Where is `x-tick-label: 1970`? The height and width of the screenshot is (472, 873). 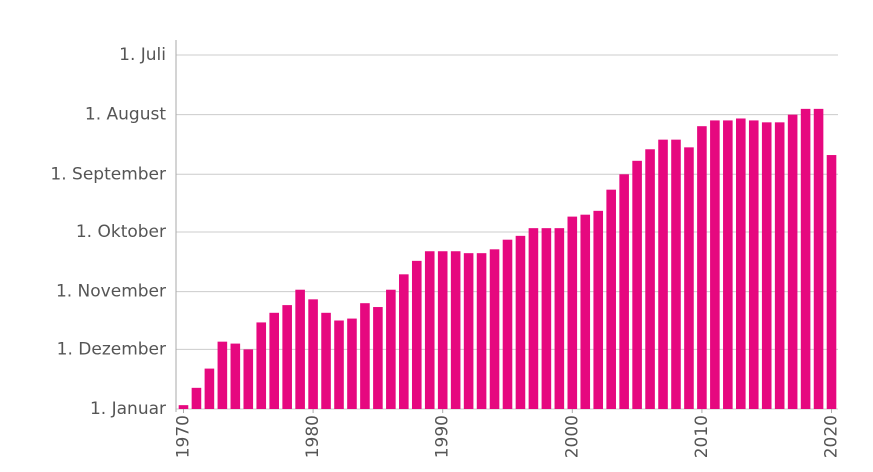 x-tick-label: 1970 is located at coordinates (183, 436).